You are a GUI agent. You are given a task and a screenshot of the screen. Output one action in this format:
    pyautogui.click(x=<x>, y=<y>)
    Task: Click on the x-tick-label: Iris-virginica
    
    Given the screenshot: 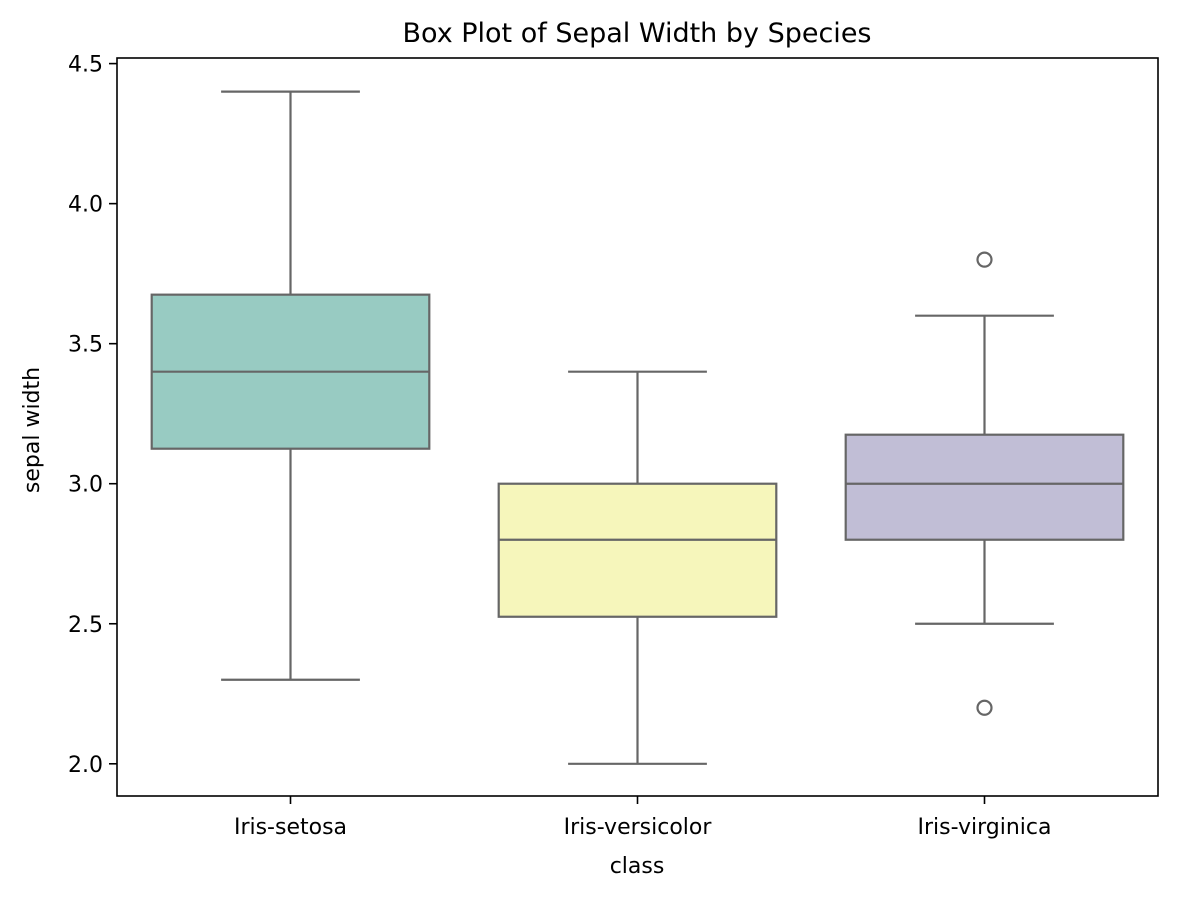 What is the action you would take?
    pyautogui.click(x=985, y=827)
    